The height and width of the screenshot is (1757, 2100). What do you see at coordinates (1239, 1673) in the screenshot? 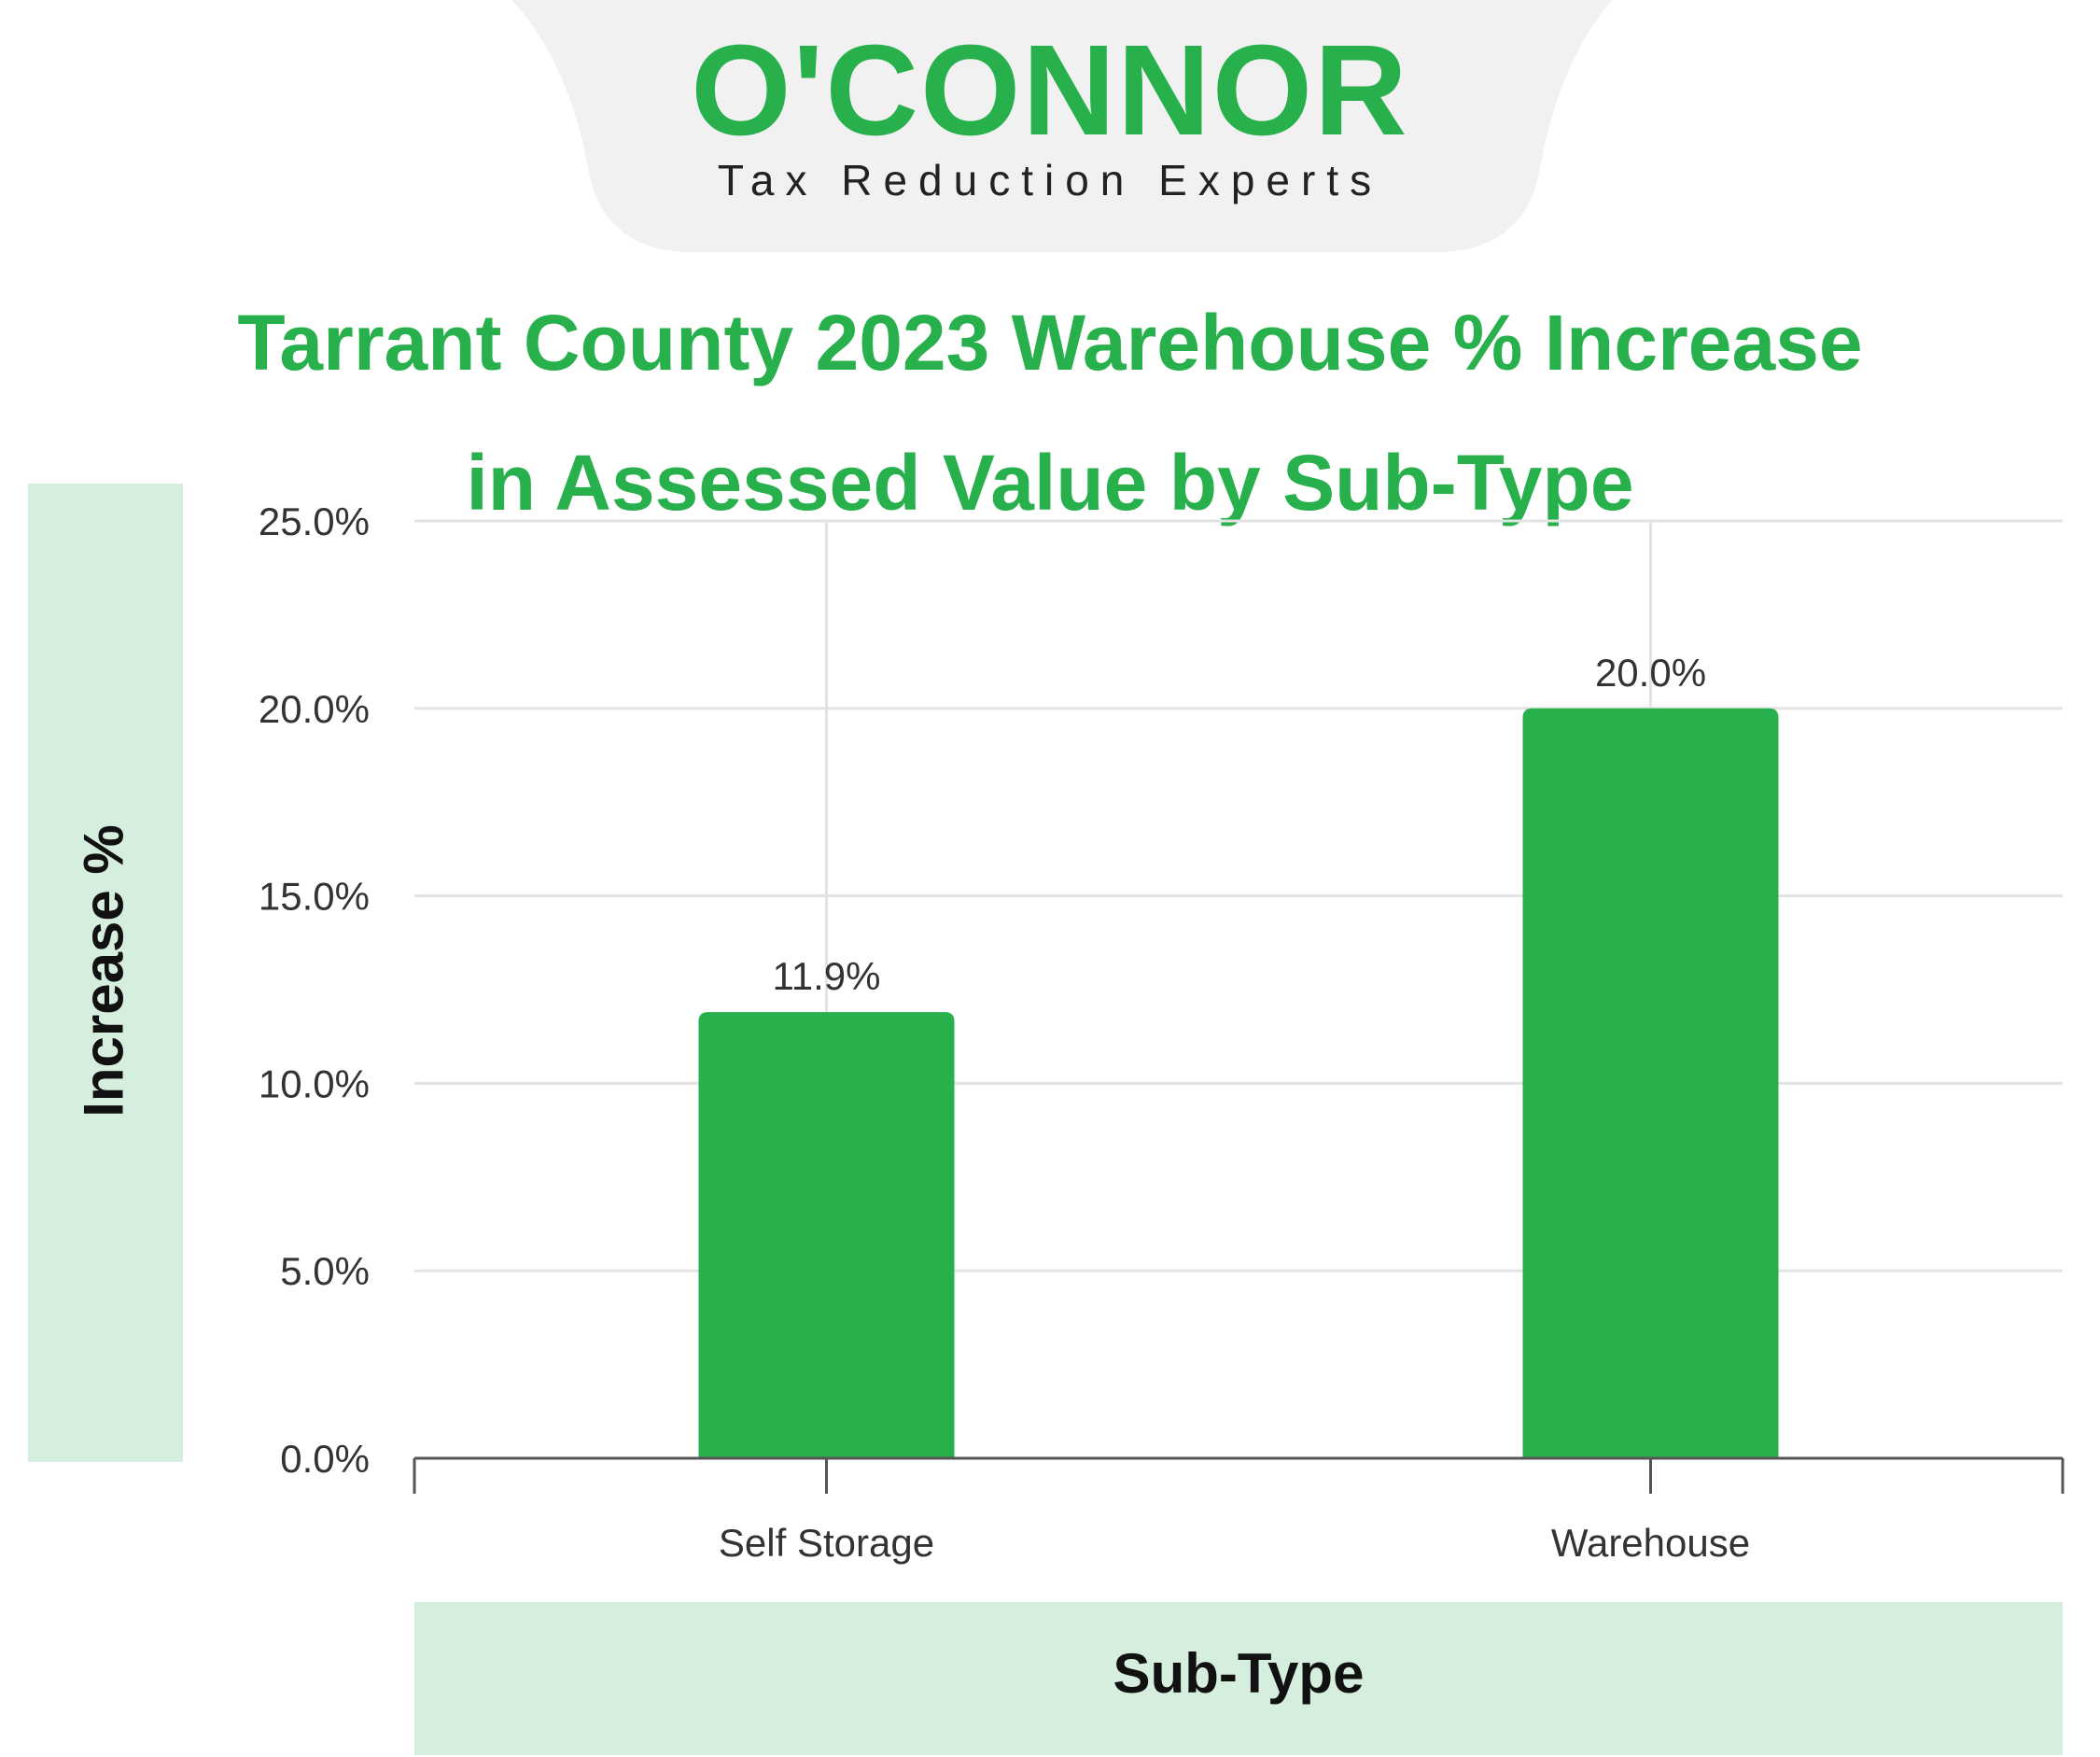
I see `x-axis-label: Sub-Type` at bounding box center [1239, 1673].